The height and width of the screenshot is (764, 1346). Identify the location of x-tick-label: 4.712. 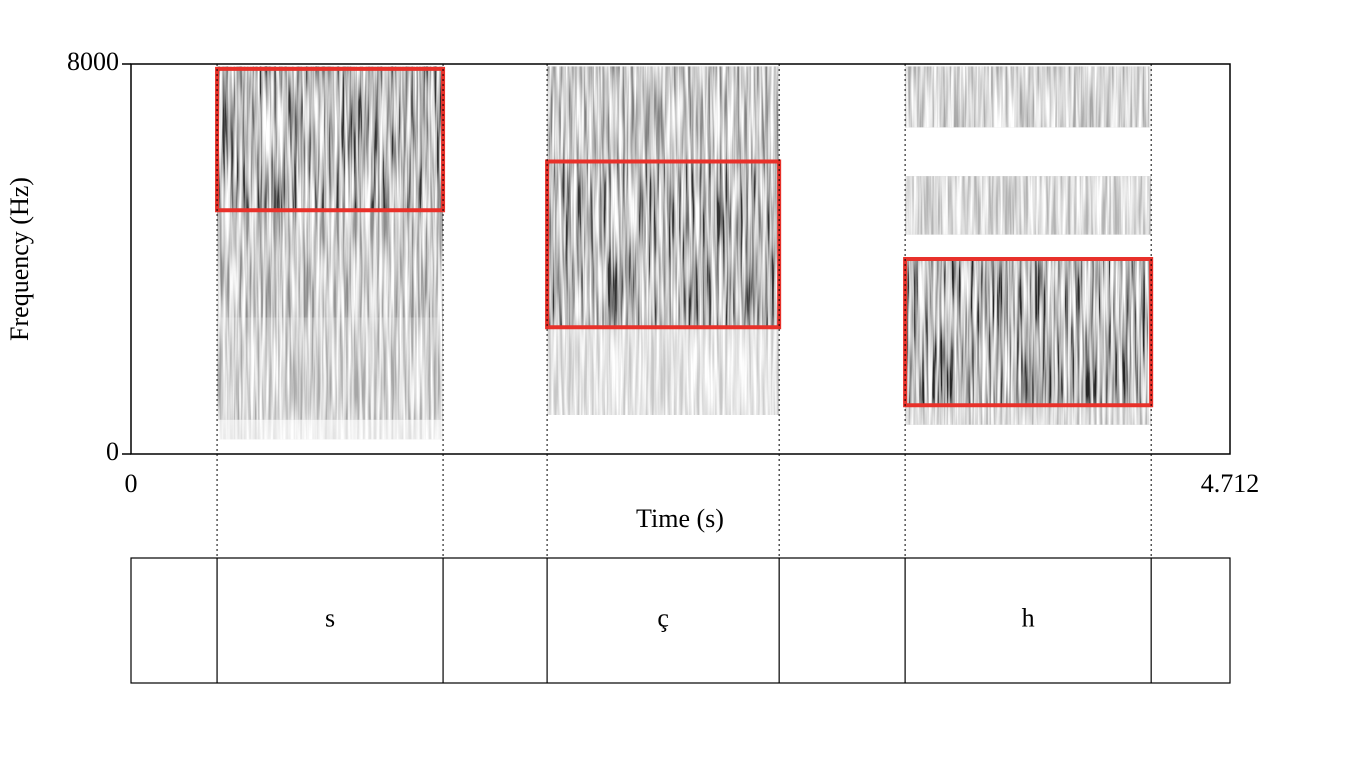
(1230, 483).